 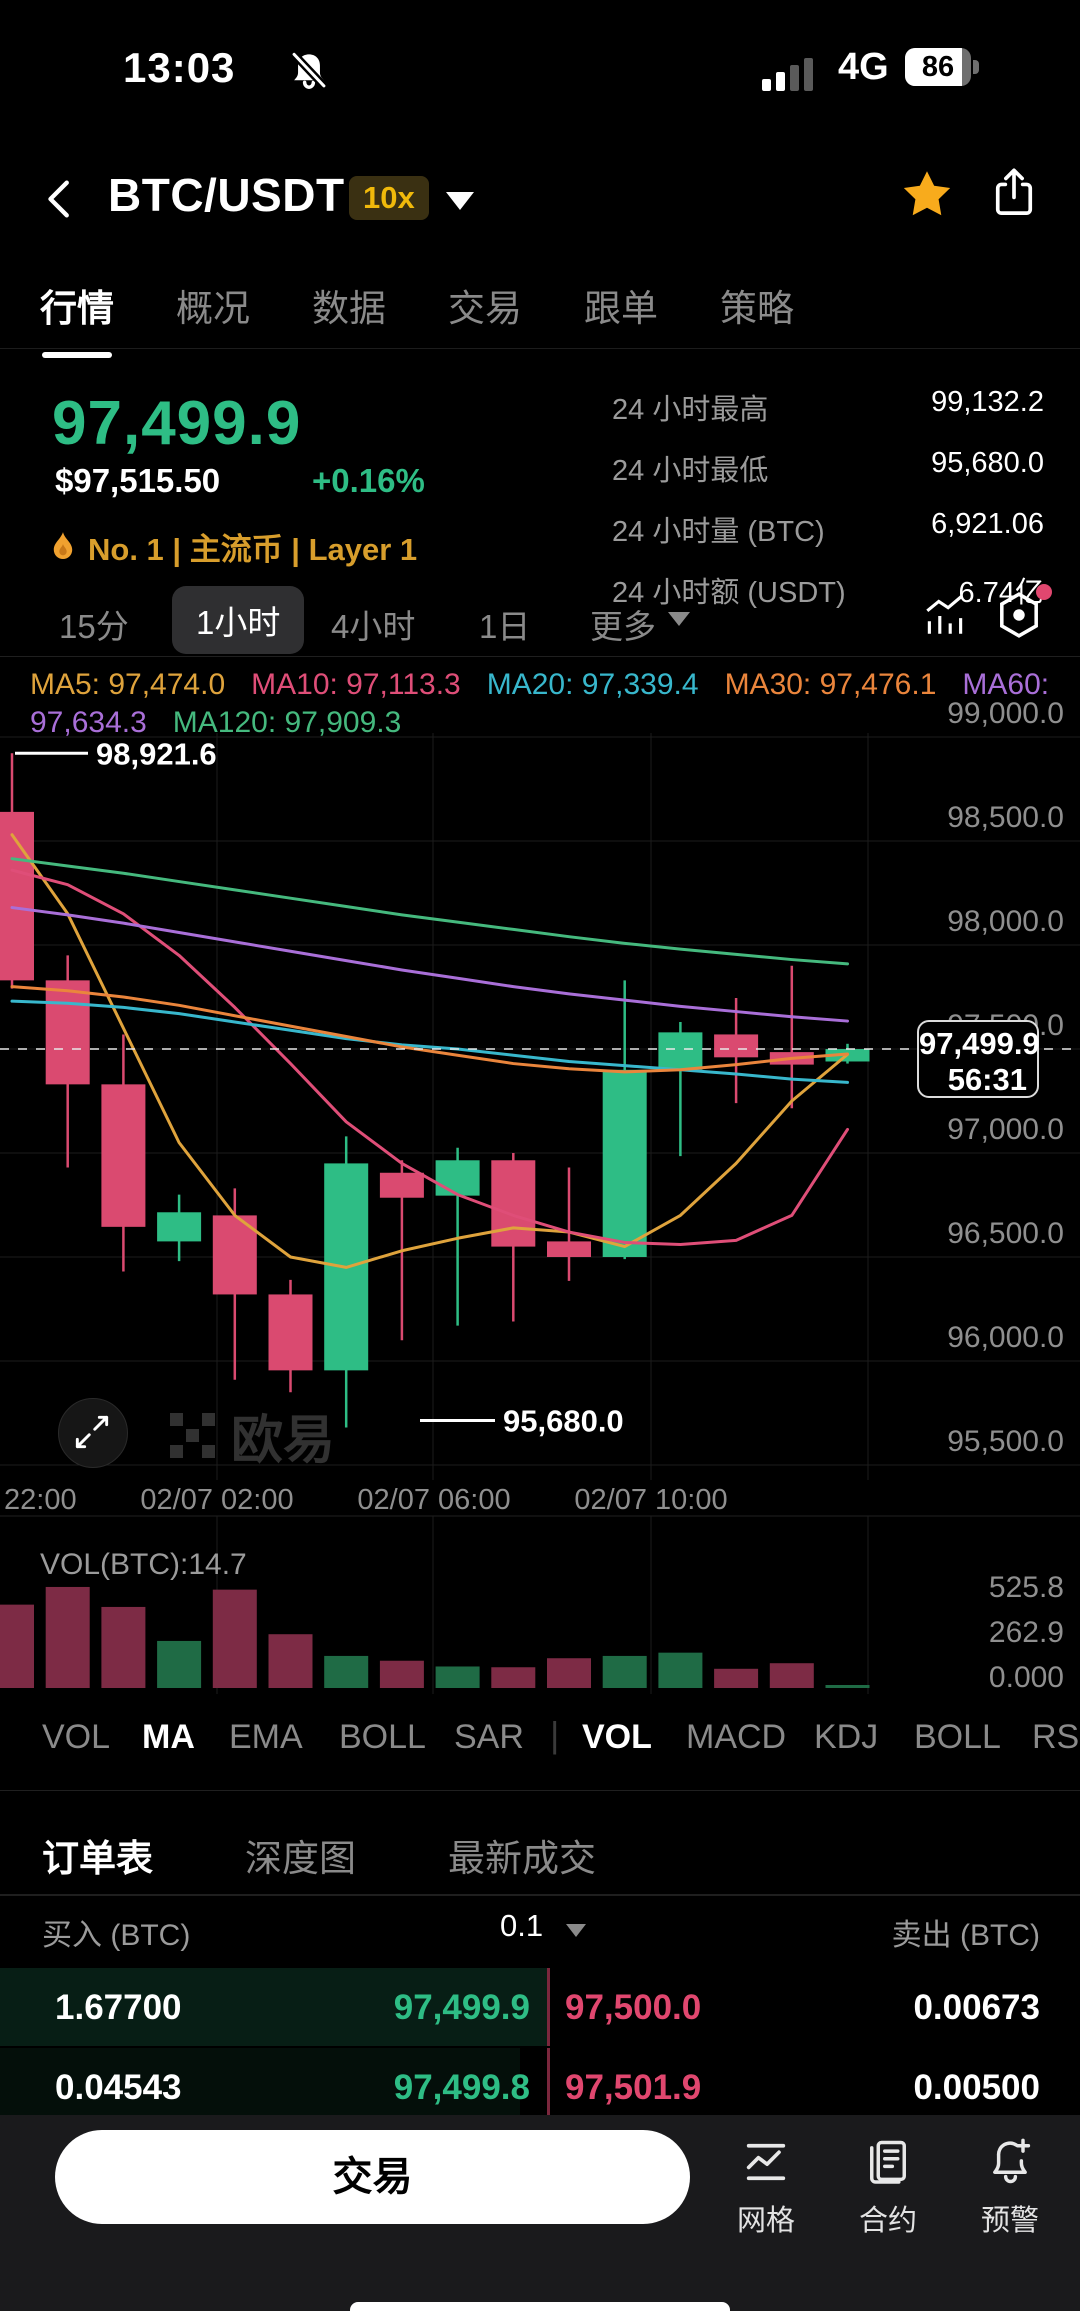 What do you see at coordinates (489, 1737) in the screenshot?
I see `indicator-sar: SAR` at bounding box center [489, 1737].